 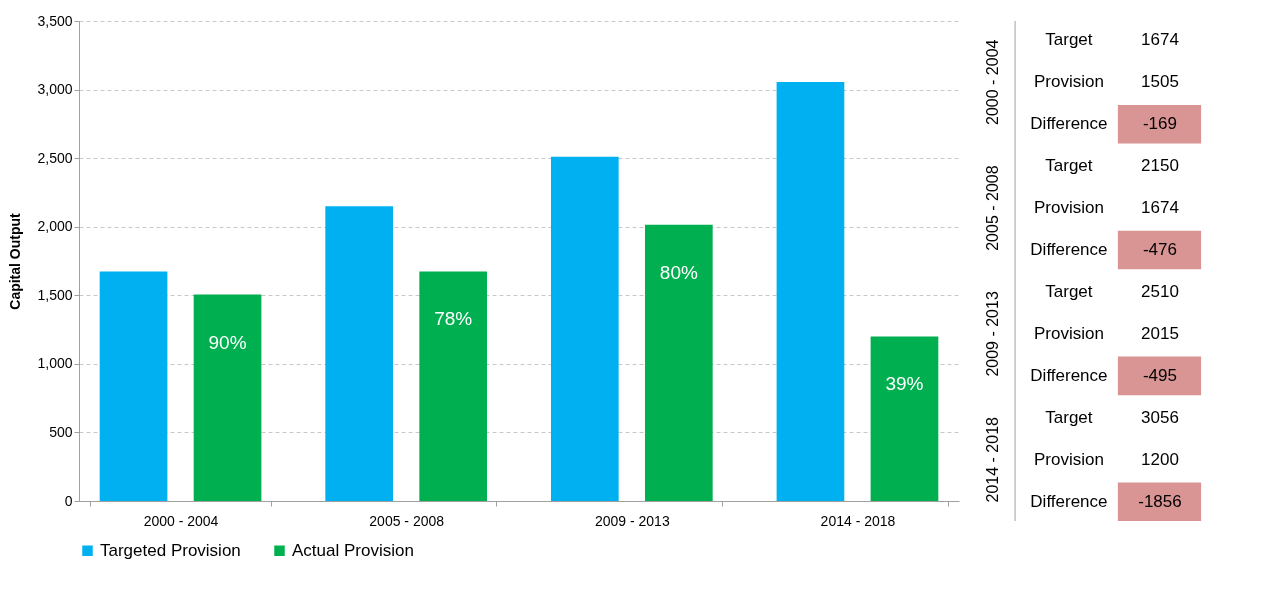 What do you see at coordinates (61, 431) in the screenshot?
I see `y-tick-label: 500` at bounding box center [61, 431].